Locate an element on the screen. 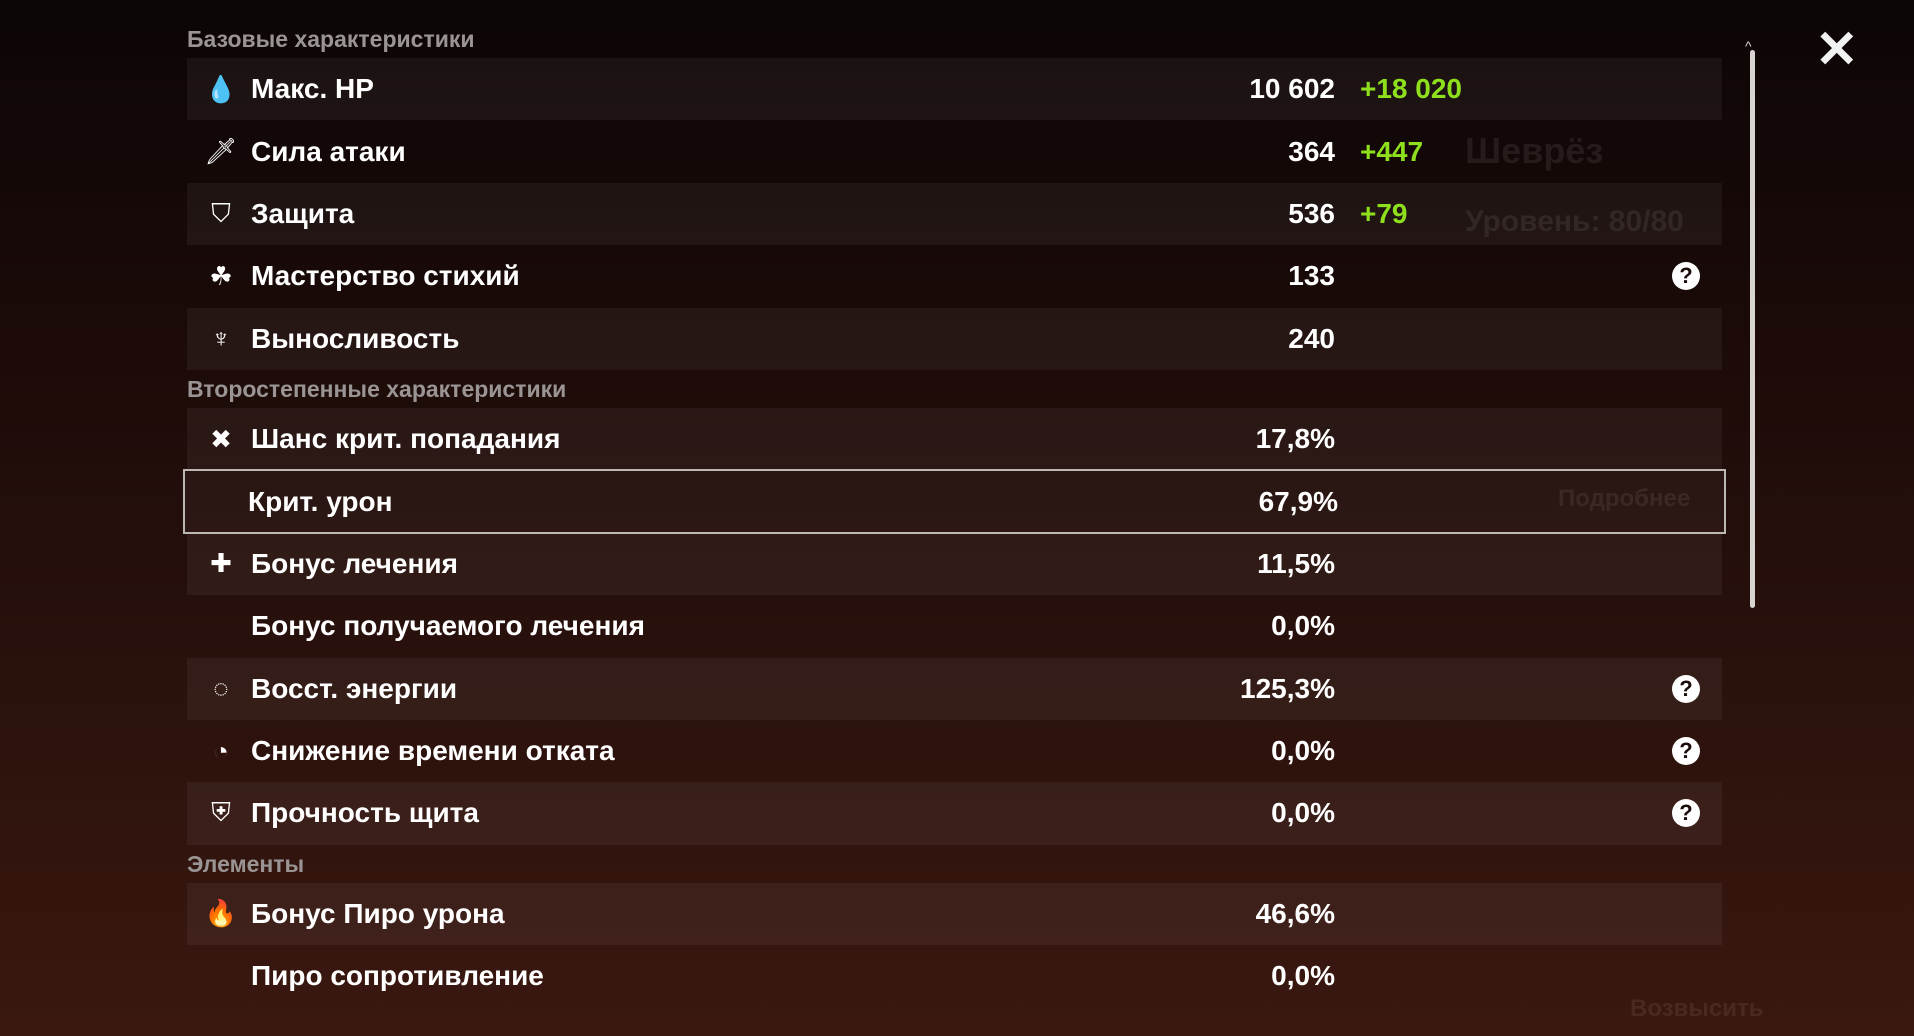 This screenshot has height=1036, width=1914. crit-rate-icon: ✖ is located at coordinates (221, 438).